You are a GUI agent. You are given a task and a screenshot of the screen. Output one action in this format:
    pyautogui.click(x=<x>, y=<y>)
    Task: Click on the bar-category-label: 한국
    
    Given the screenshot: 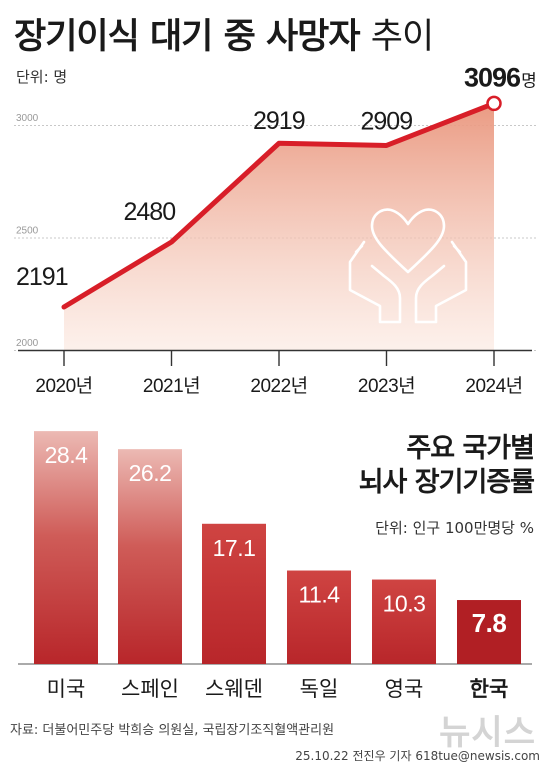 What is the action you would take?
    pyautogui.click(x=489, y=689)
    